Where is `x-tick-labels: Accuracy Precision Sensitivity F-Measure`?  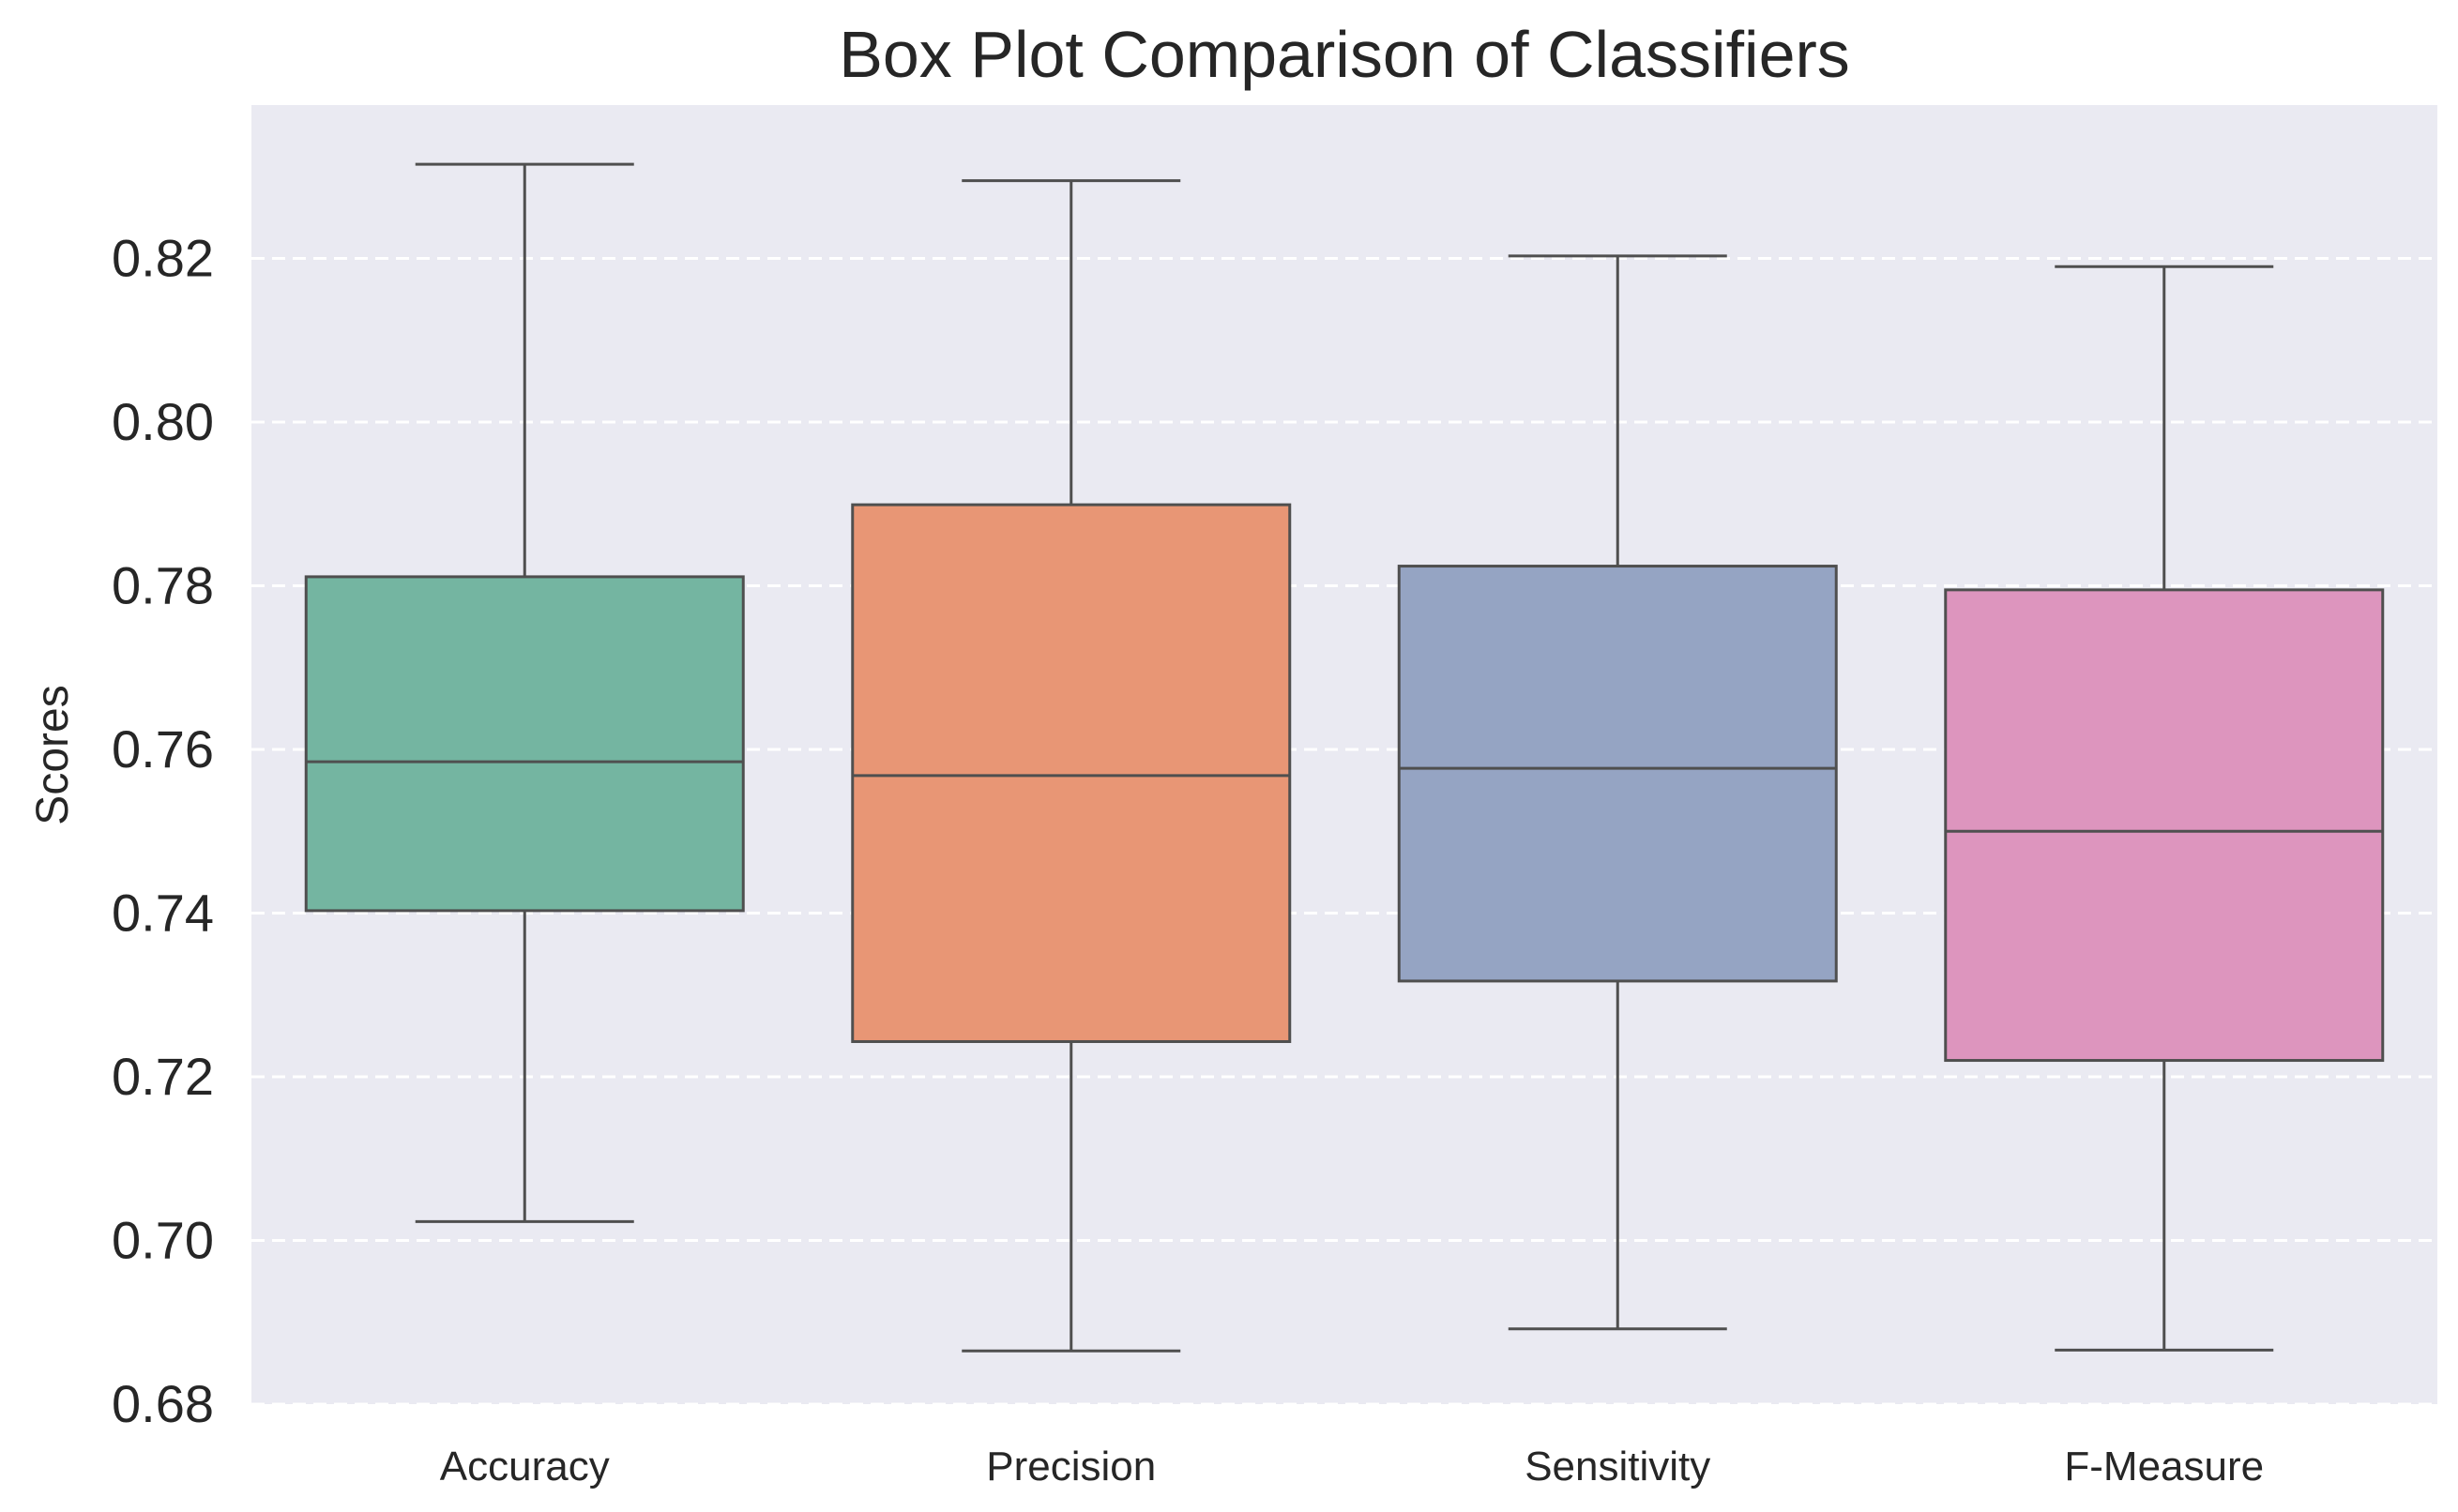
x-tick-labels: Accuracy Precision Sensitivity F-Measure is located at coordinates (1352, 1466).